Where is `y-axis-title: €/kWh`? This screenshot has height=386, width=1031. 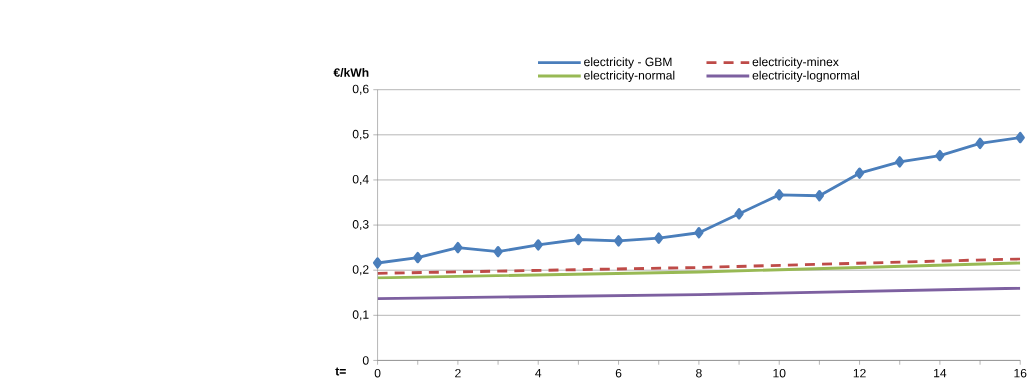 y-axis-title: €/kWh is located at coordinates (351, 72).